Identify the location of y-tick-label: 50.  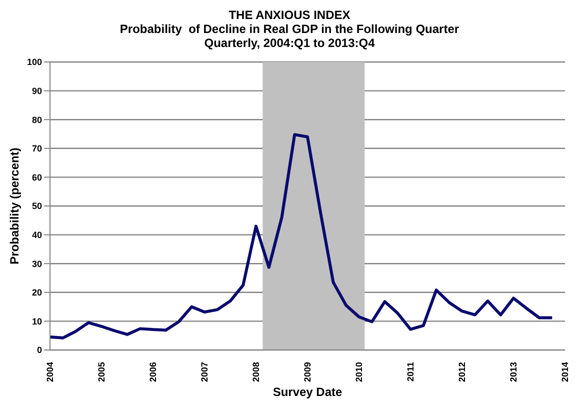
(37, 206).